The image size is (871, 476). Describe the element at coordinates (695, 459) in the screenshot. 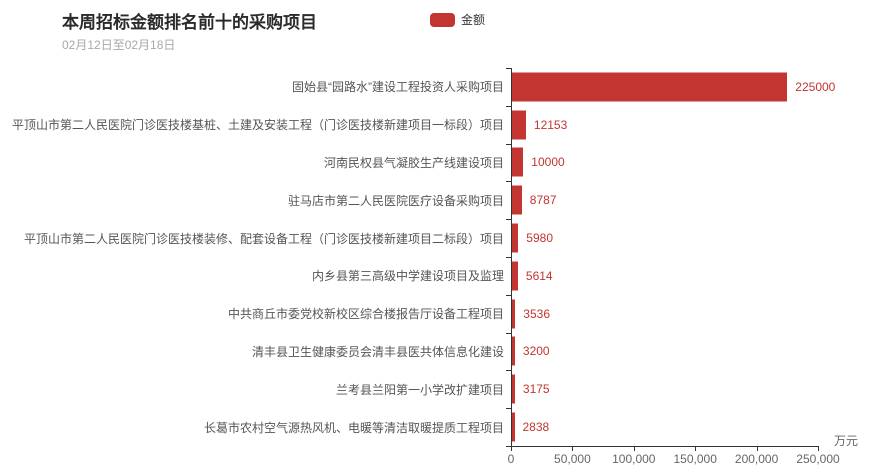

I see `x-axis-label: 150,000` at that location.